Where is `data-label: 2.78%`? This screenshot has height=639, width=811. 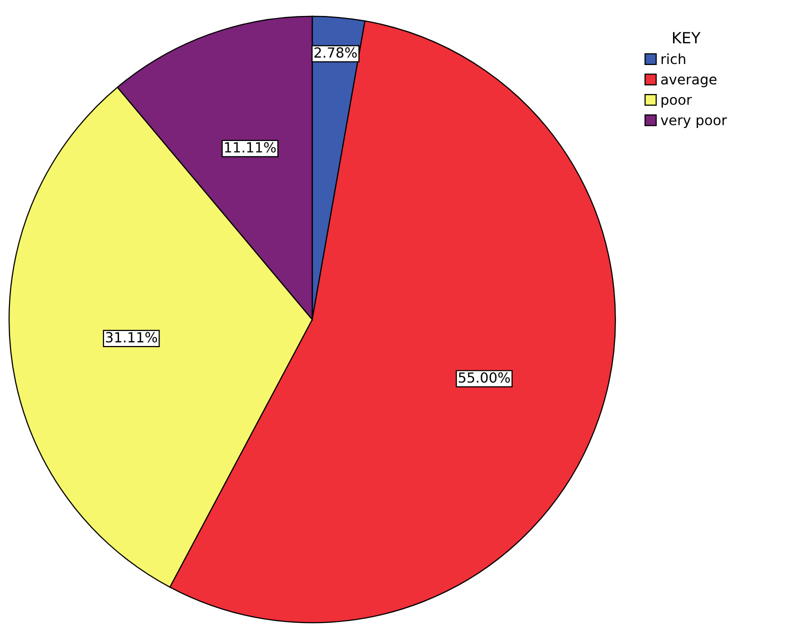 data-label: 2.78% is located at coordinates (335, 52).